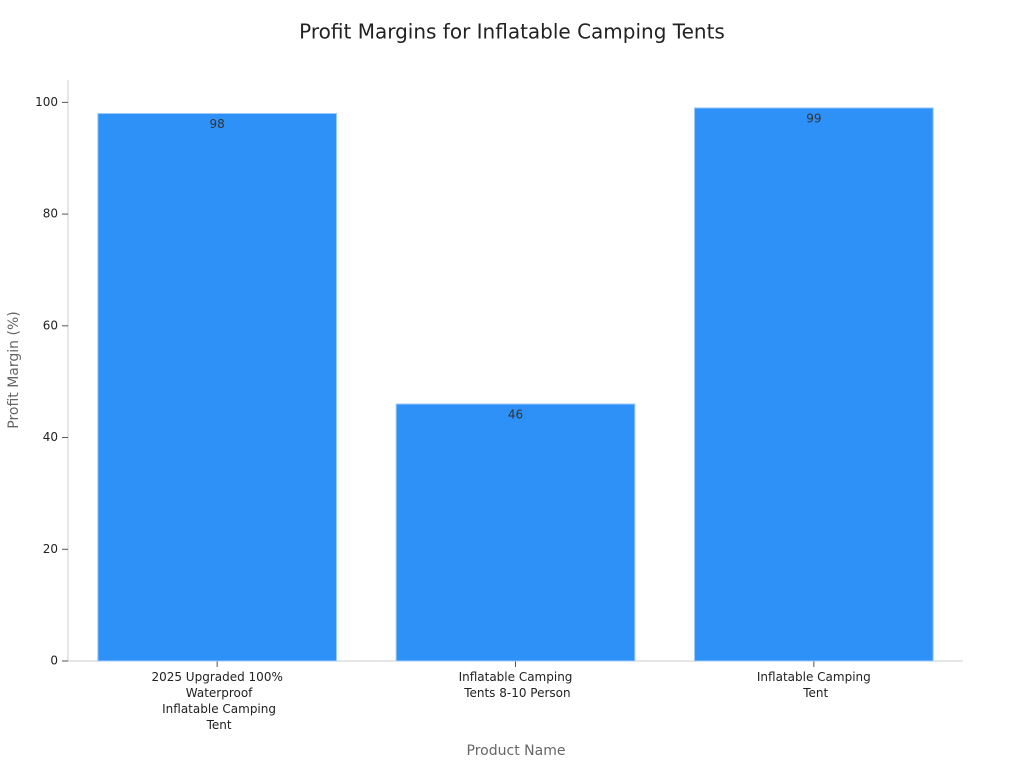 This screenshot has height=768, width=1024. I want to click on x-tick-label-line: Waterproof, so click(217, 693).